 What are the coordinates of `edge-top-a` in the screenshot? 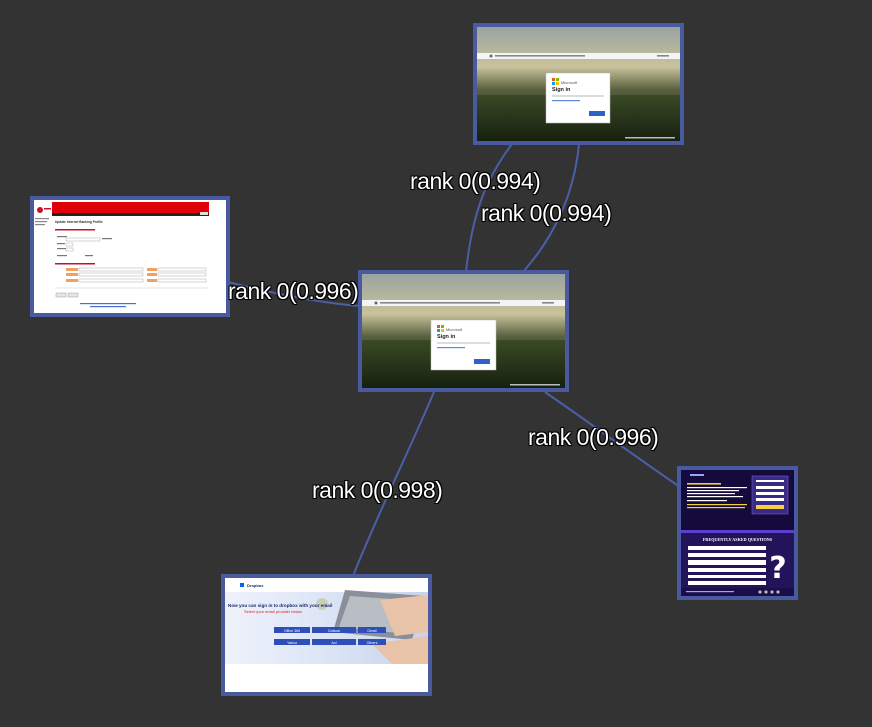 It's located at (489, 208).